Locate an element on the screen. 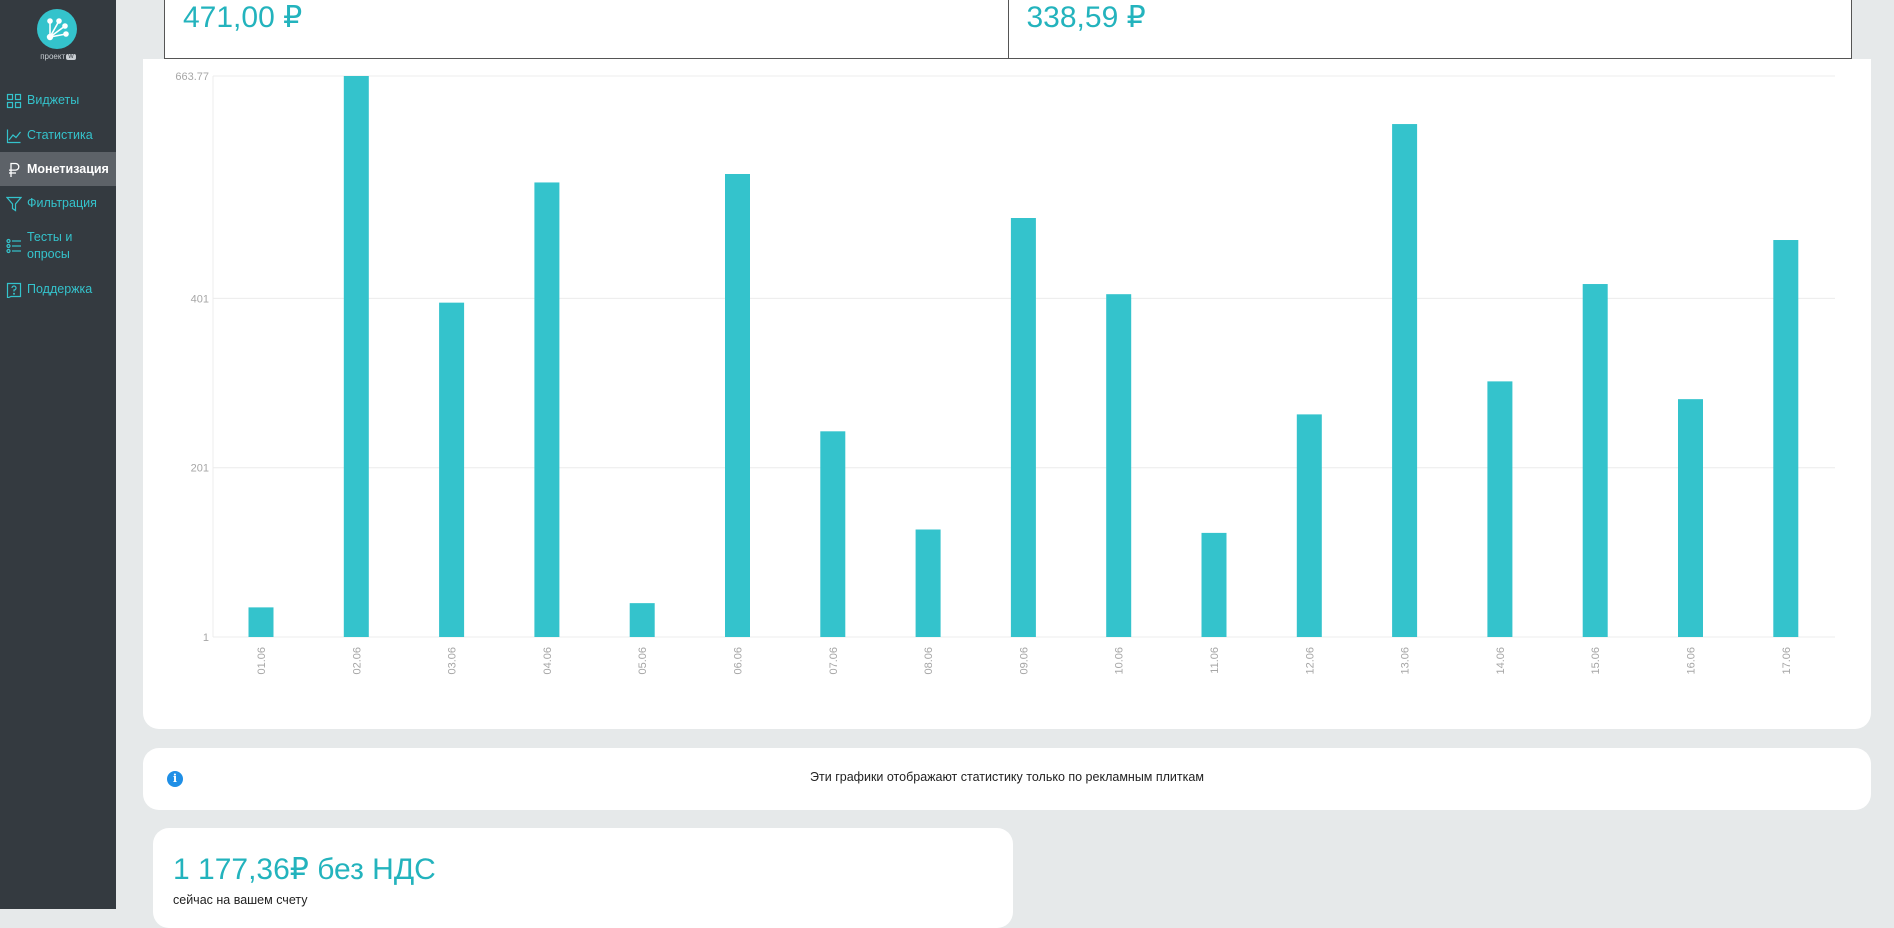 The height and width of the screenshot is (928, 1894). x-tick-label: 14.06 is located at coordinates (1501, 661).